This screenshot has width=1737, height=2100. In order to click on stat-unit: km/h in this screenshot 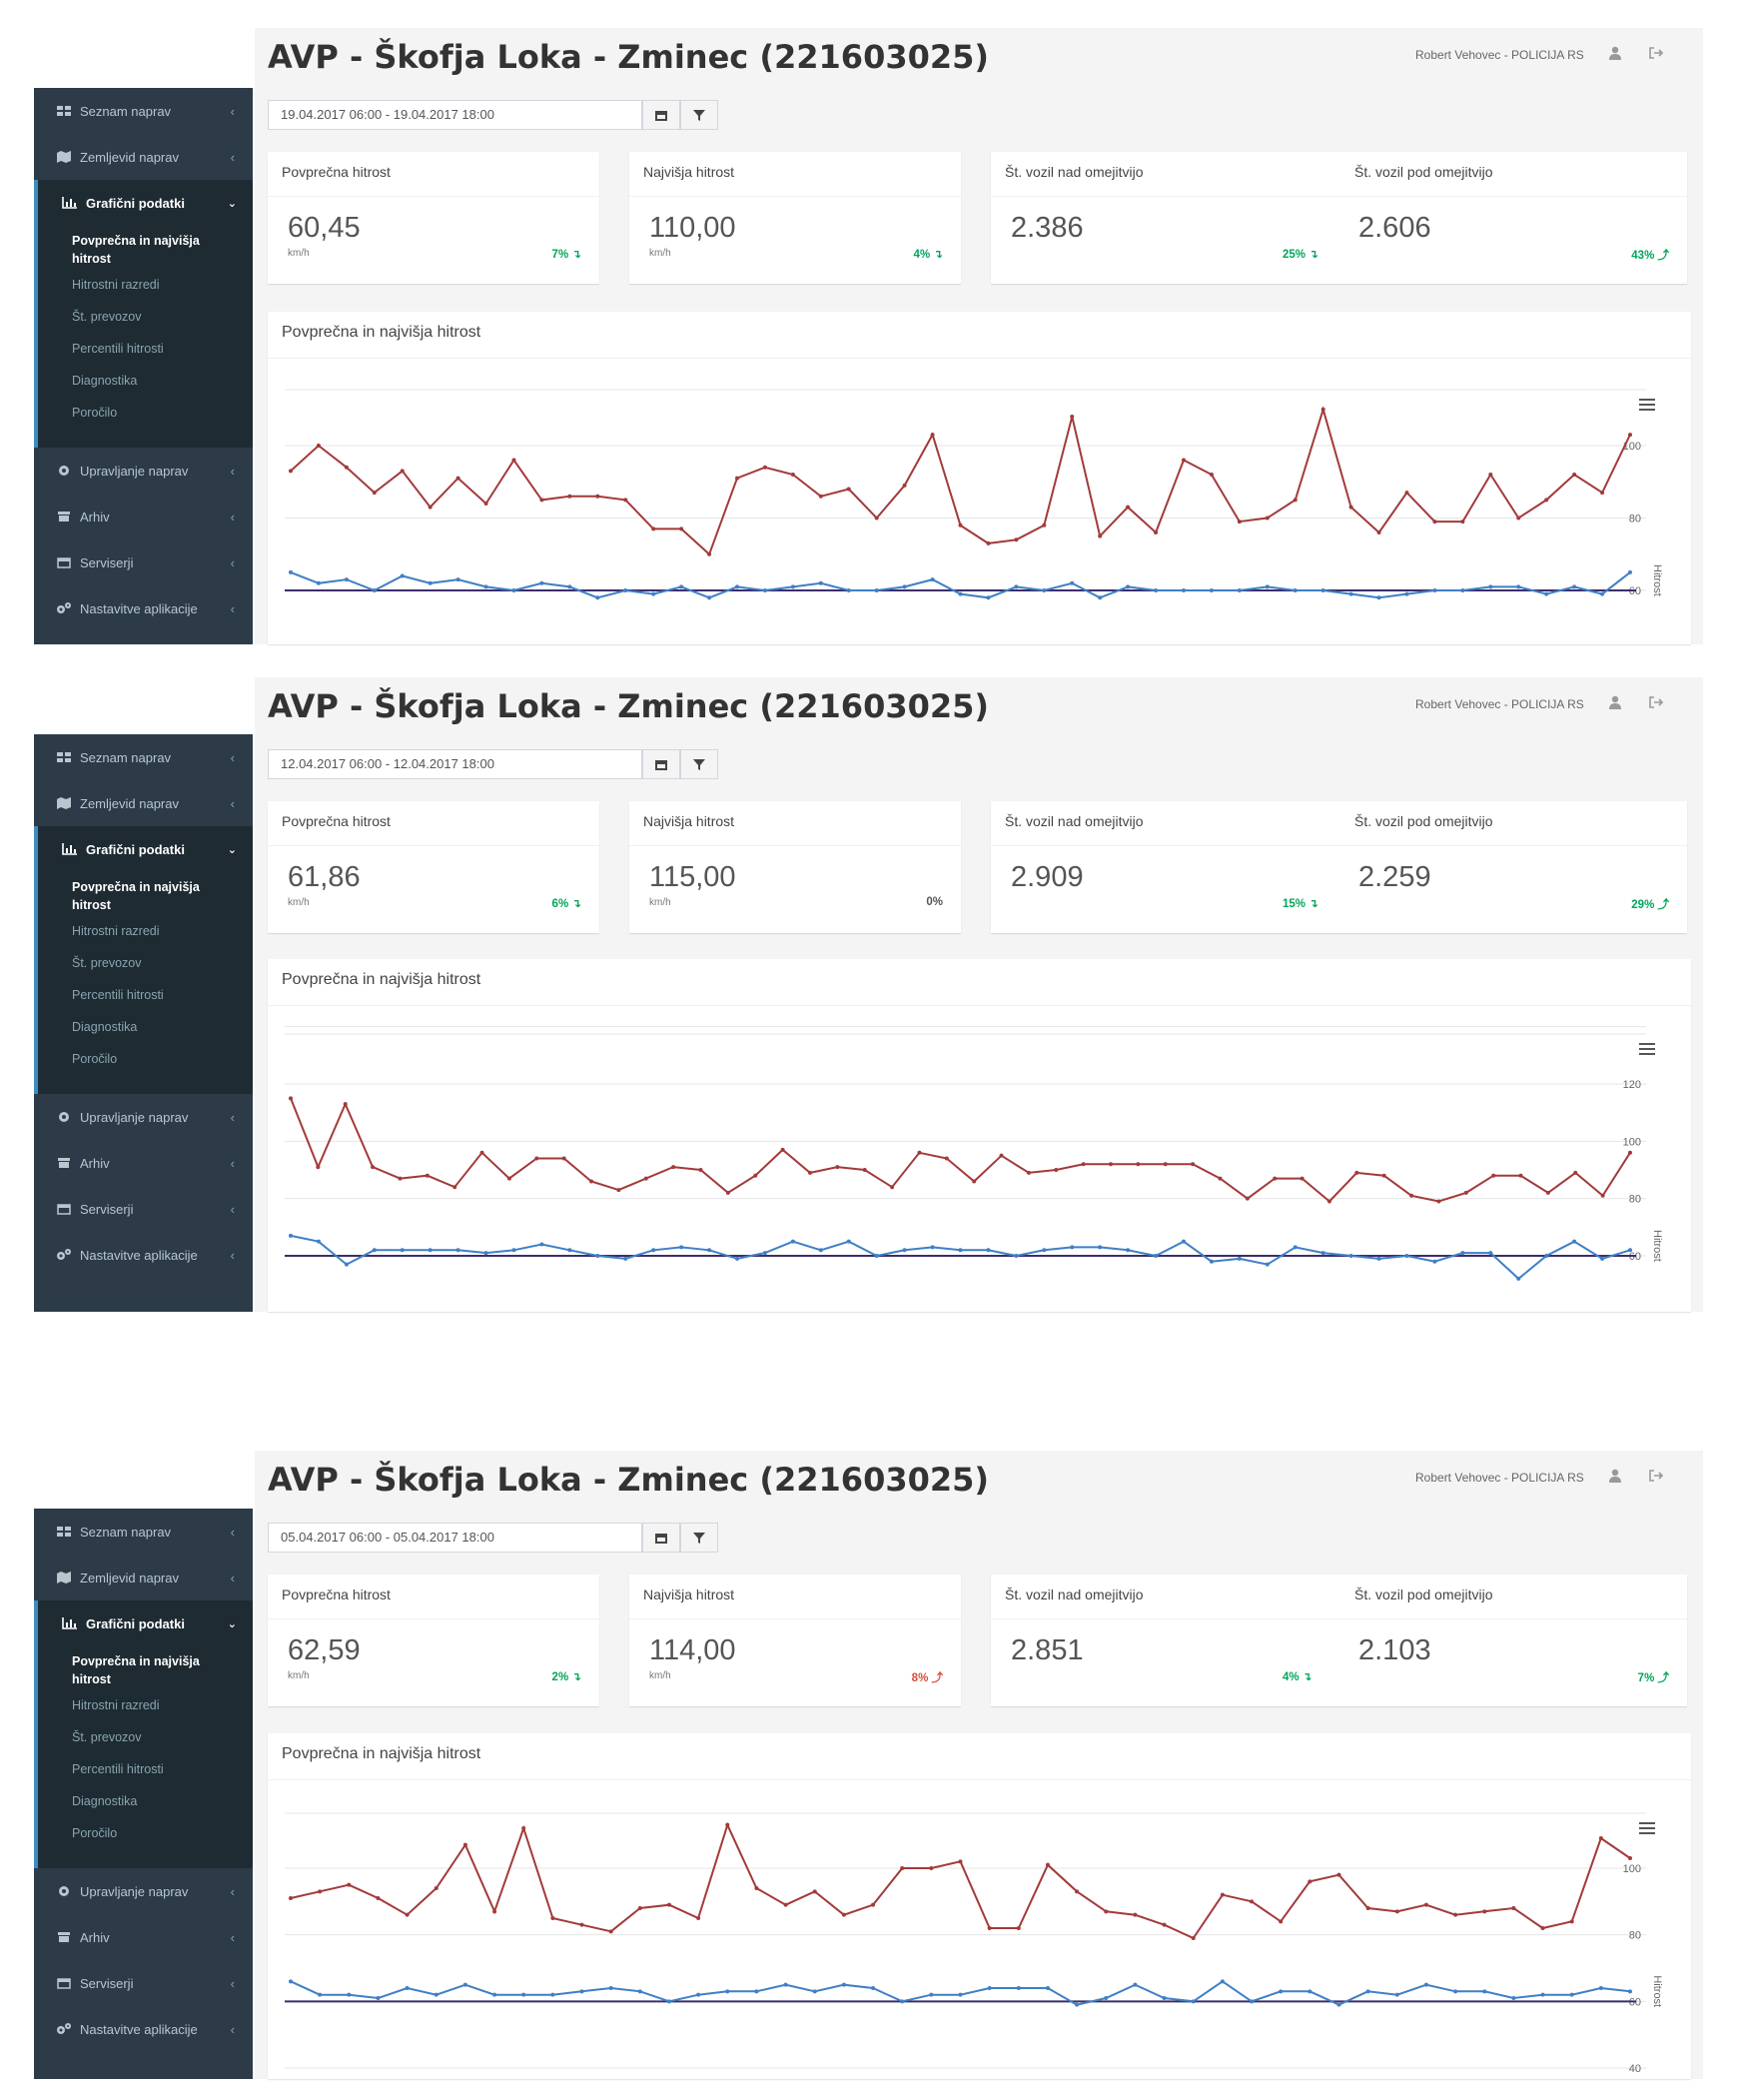, I will do `click(299, 254)`.